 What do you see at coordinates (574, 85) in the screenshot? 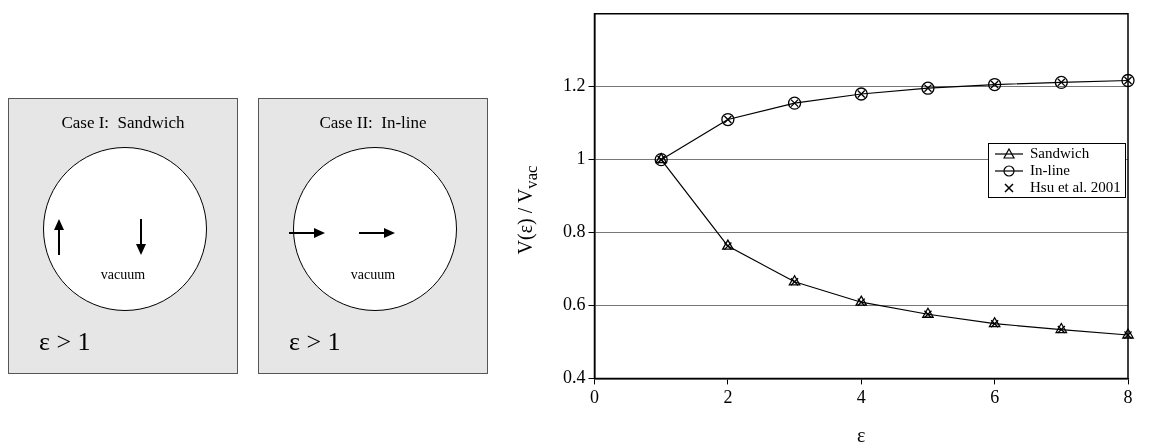
I see `y-tick-label: 1.2` at bounding box center [574, 85].